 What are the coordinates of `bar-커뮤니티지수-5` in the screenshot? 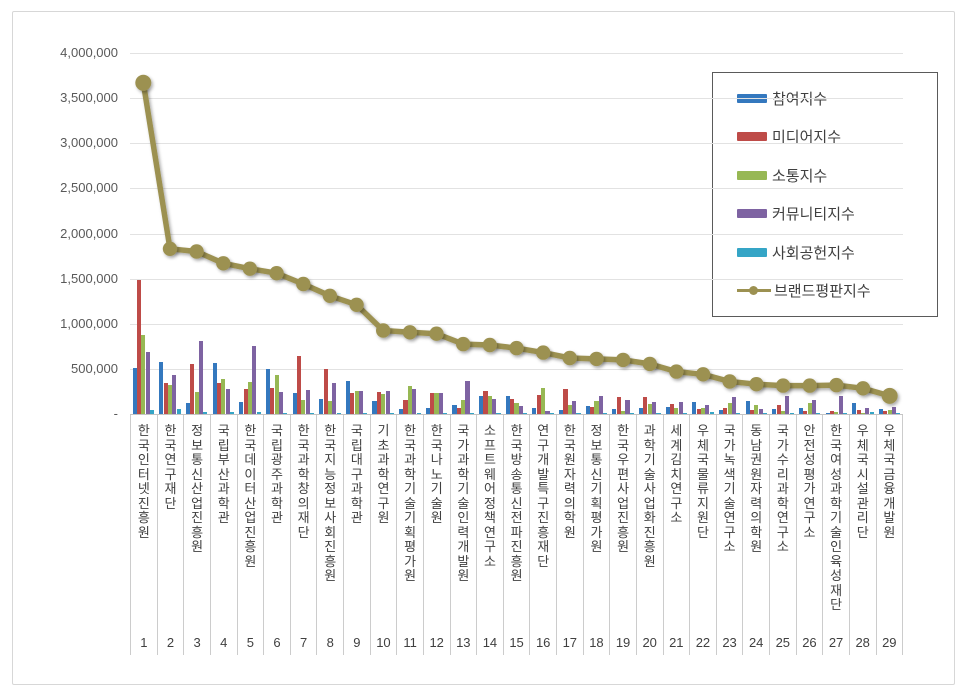 It's located at (254, 379).